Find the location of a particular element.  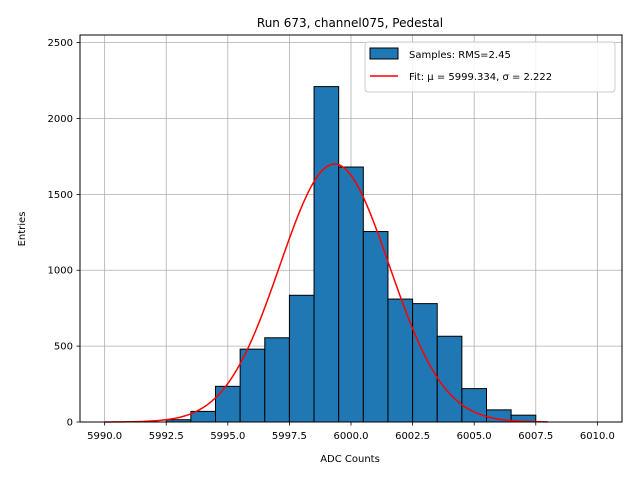

legend-histogram-label: Samples: RMS=2.45 is located at coordinates (460, 55).